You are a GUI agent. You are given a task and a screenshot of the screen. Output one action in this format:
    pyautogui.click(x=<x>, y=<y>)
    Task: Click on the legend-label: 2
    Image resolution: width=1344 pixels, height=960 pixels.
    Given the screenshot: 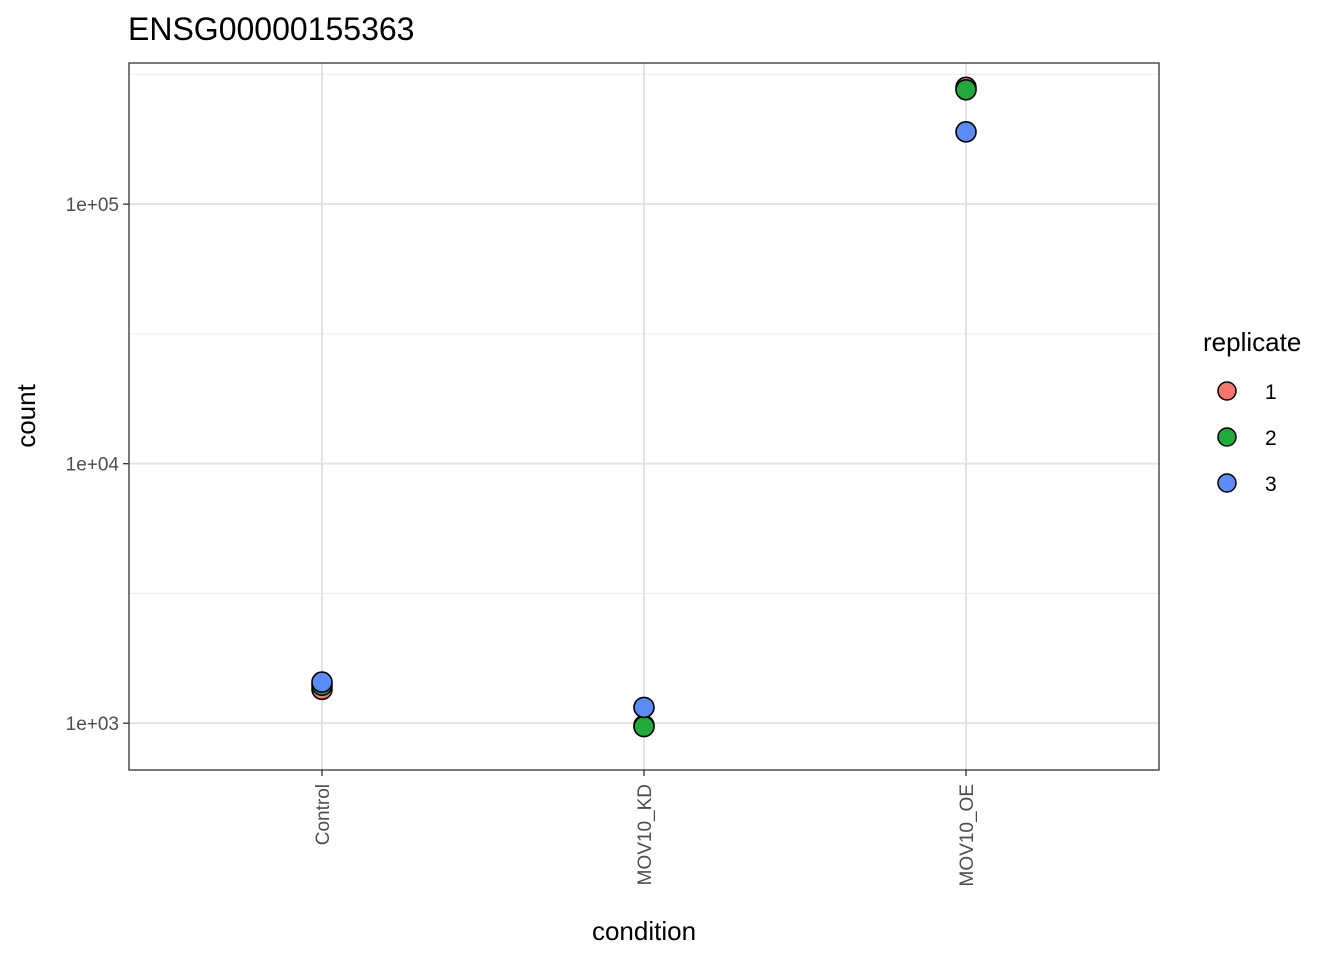 What is the action you would take?
    pyautogui.click(x=1271, y=438)
    